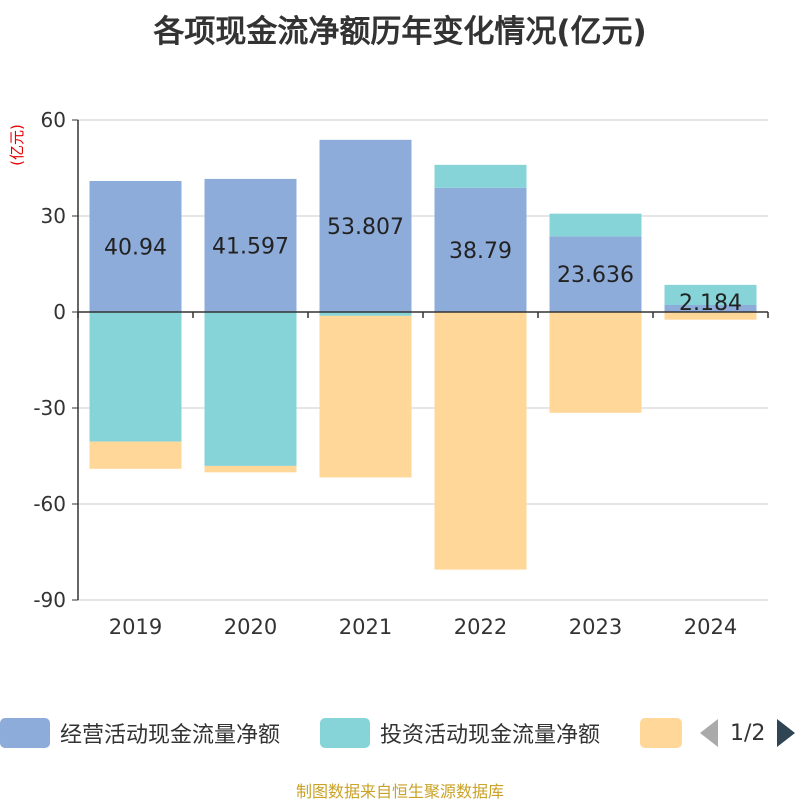 The width and height of the screenshot is (800, 802). What do you see at coordinates (135, 627) in the screenshot?
I see `x-tick-label: 2019` at bounding box center [135, 627].